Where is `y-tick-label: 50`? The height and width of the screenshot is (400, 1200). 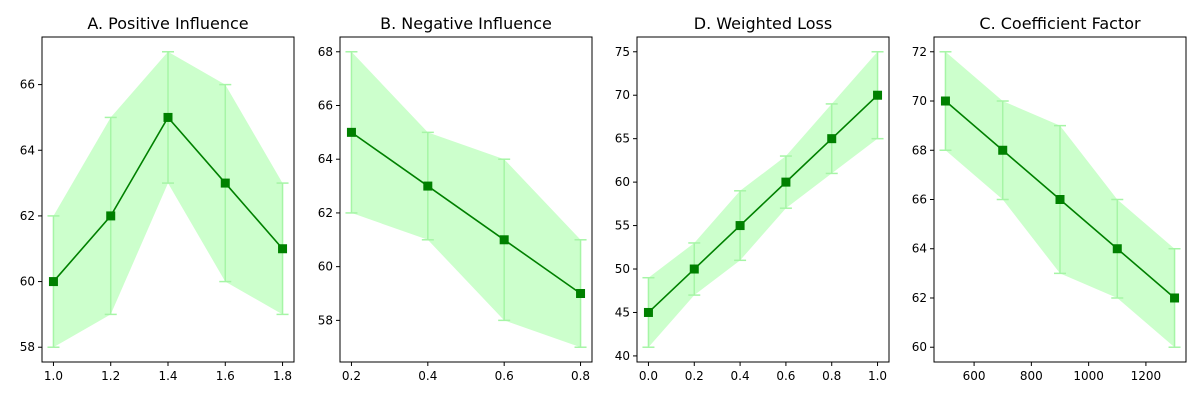 y-tick-label: 50 is located at coordinates (622, 269).